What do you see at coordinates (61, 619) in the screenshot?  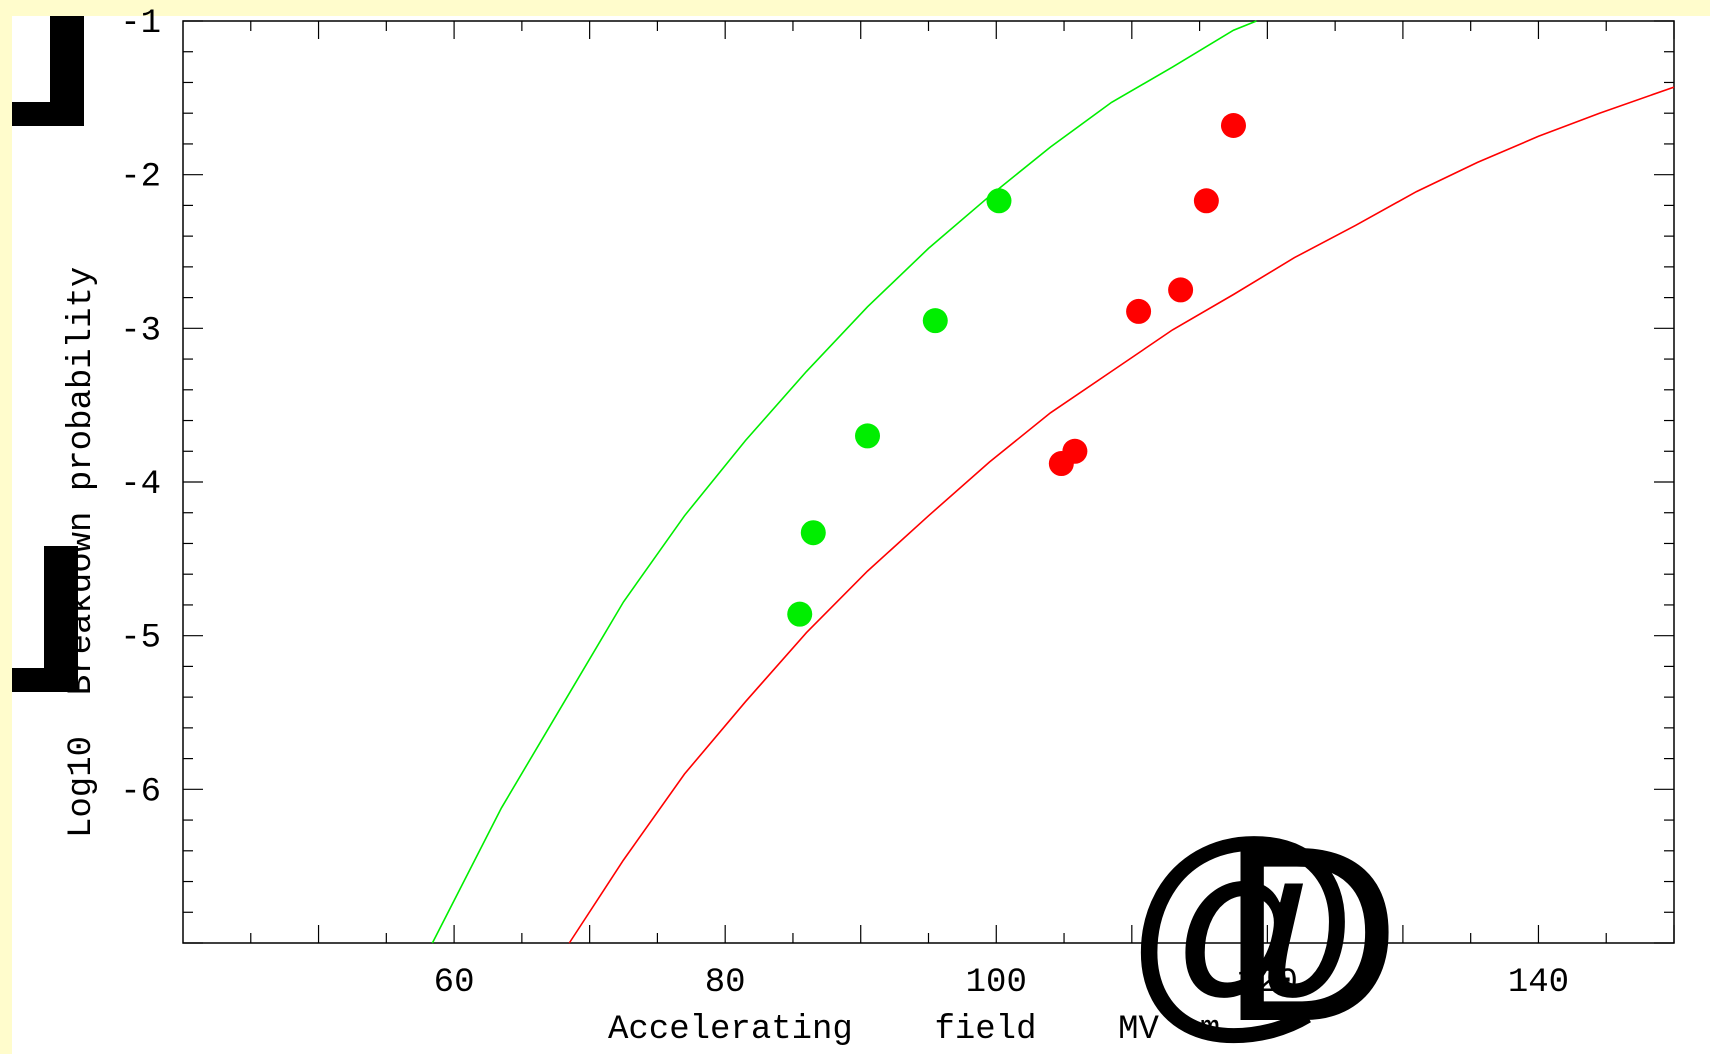 I see `bracket-lower-vertical` at bounding box center [61, 619].